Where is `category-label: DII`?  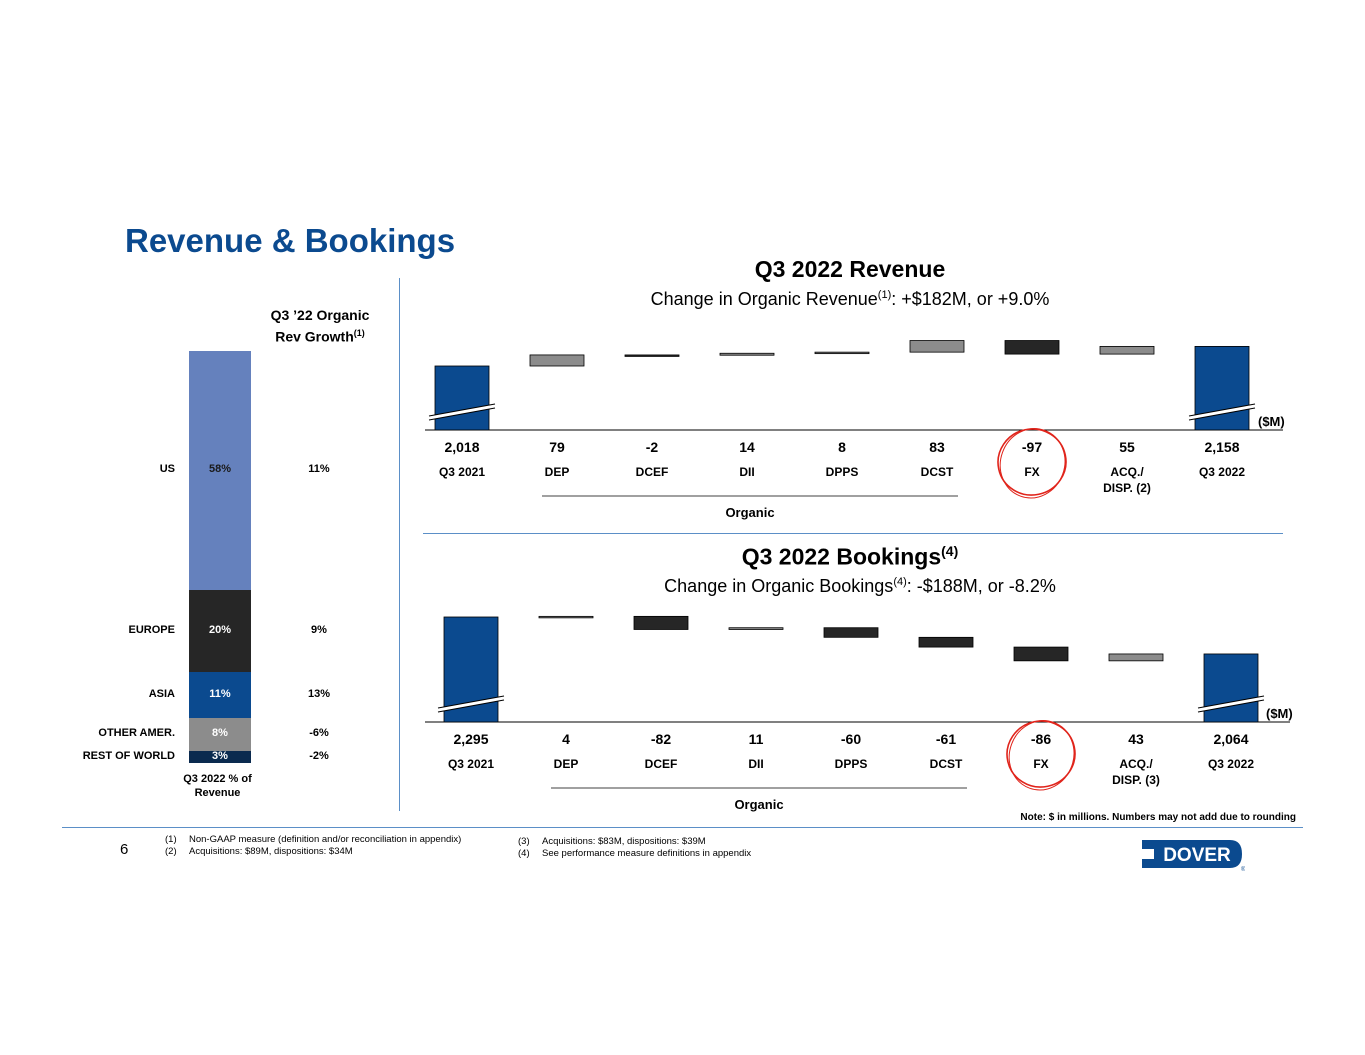 category-label: DII is located at coordinates (746, 472).